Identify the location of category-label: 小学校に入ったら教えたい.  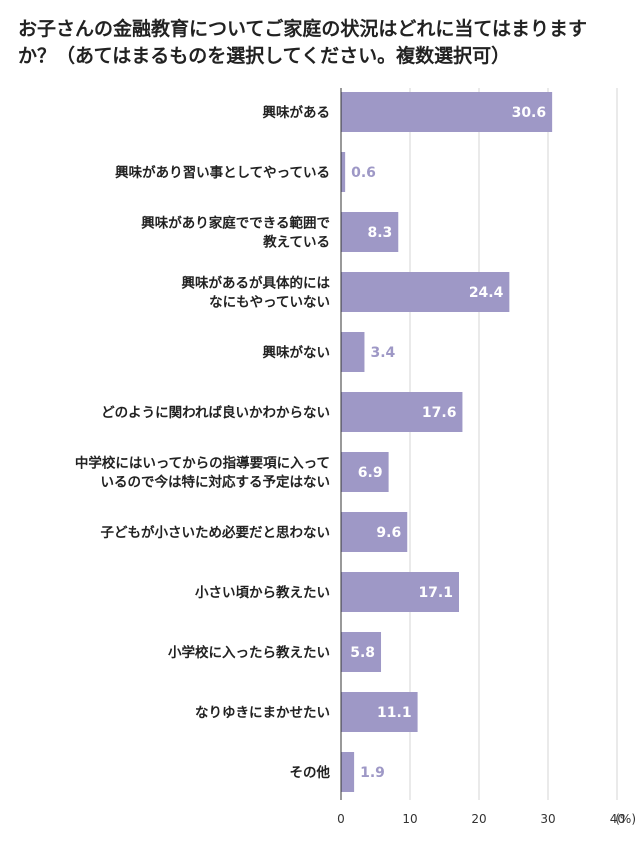
(249, 652).